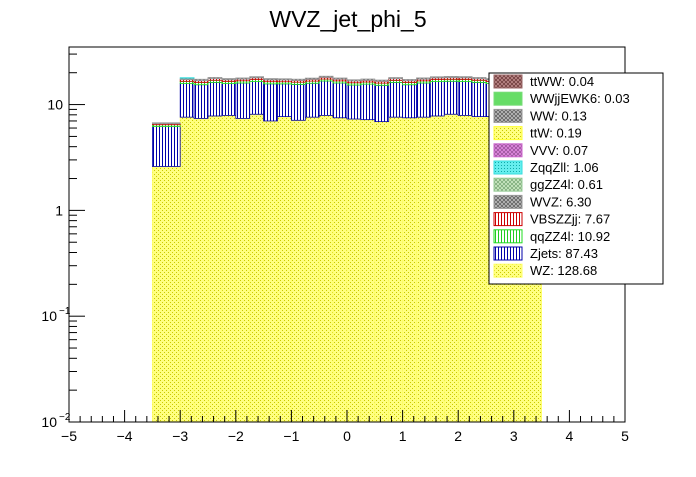  What do you see at coordinates (559, 150) in the screenshot?
I see `legend-label-VVV: VVV: 0.07` at bounding box center [559, 150].